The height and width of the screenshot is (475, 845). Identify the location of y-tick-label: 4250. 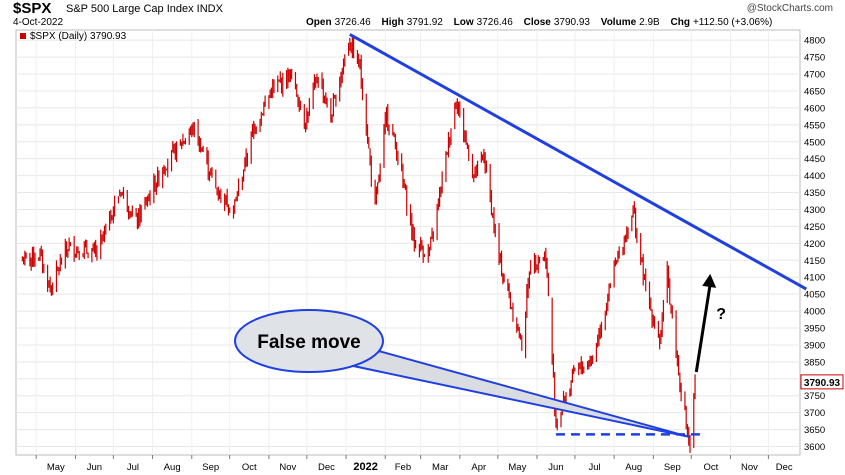
(814, 227).